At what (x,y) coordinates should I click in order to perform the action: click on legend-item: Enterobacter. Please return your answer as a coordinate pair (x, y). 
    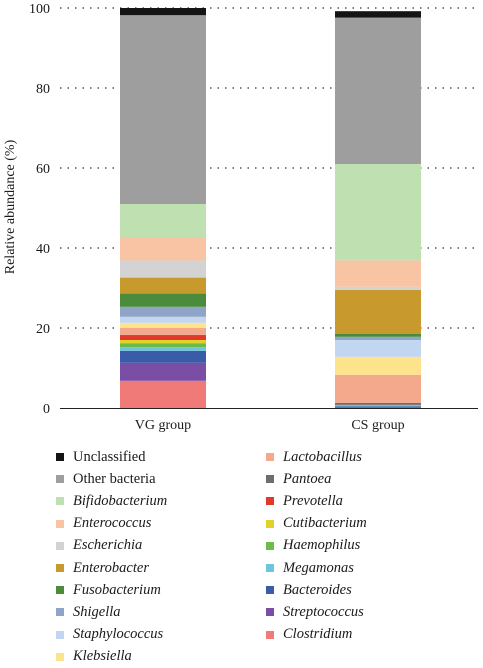
    Looking at the image, I should click on (111, 568).